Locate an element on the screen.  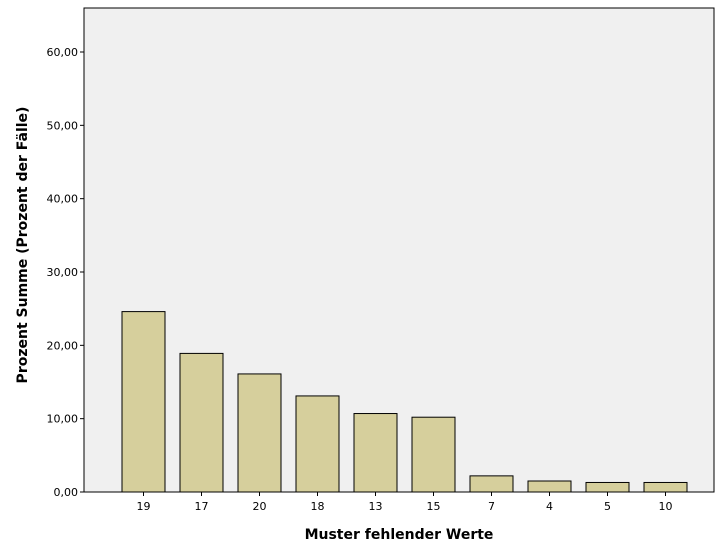
y-axis-title: Prozent Summe (Prozent der Fälle) is located at coordinates (23, 245).